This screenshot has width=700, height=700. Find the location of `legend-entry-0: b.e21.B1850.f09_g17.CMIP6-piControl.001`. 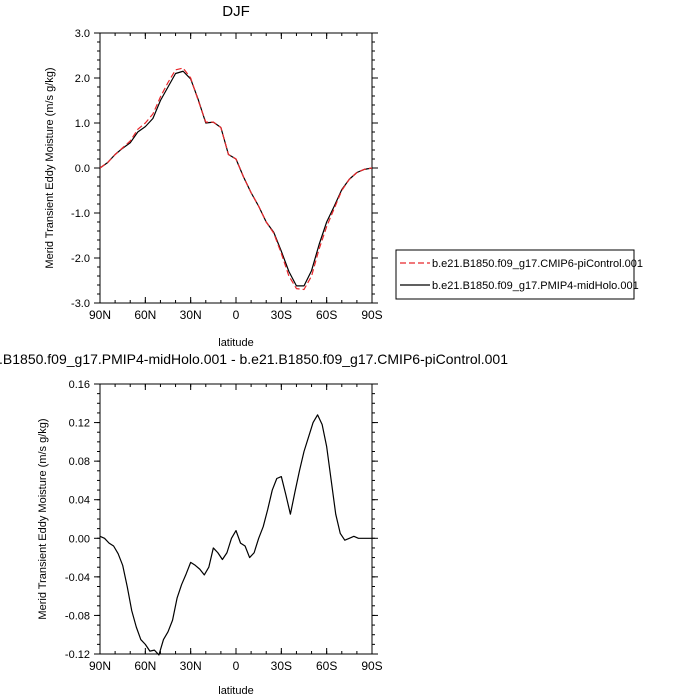

legend-entry-0: b.e21.B1850.f09_g17.CMIP6-piControl.001 is located at coordinates (537, 264).